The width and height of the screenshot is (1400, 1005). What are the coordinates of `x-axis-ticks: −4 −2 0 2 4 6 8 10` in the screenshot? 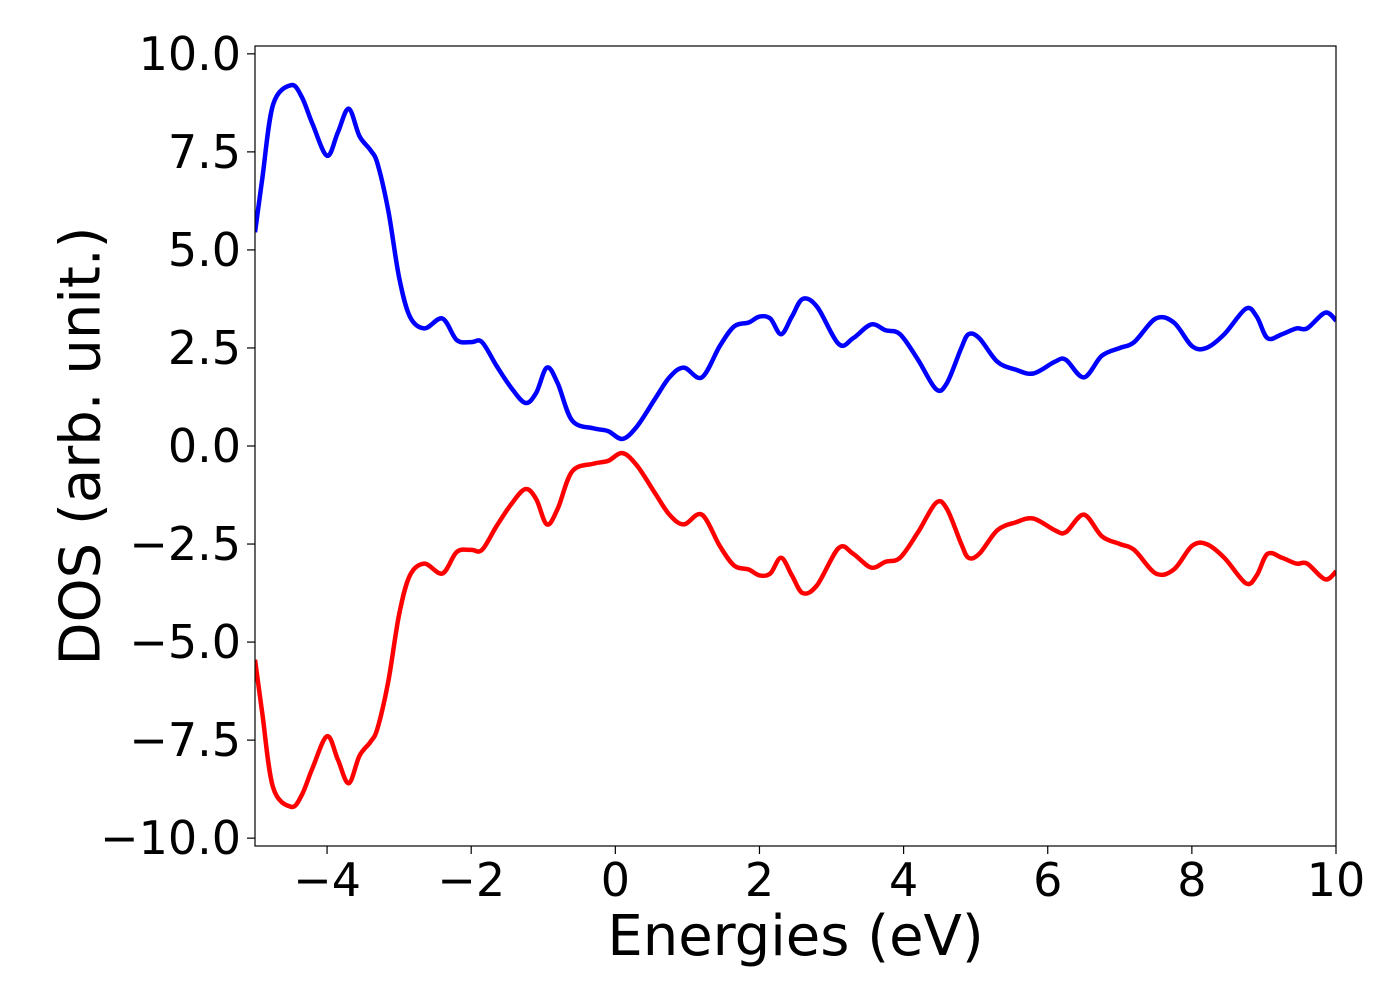 It's located at (829, 876).